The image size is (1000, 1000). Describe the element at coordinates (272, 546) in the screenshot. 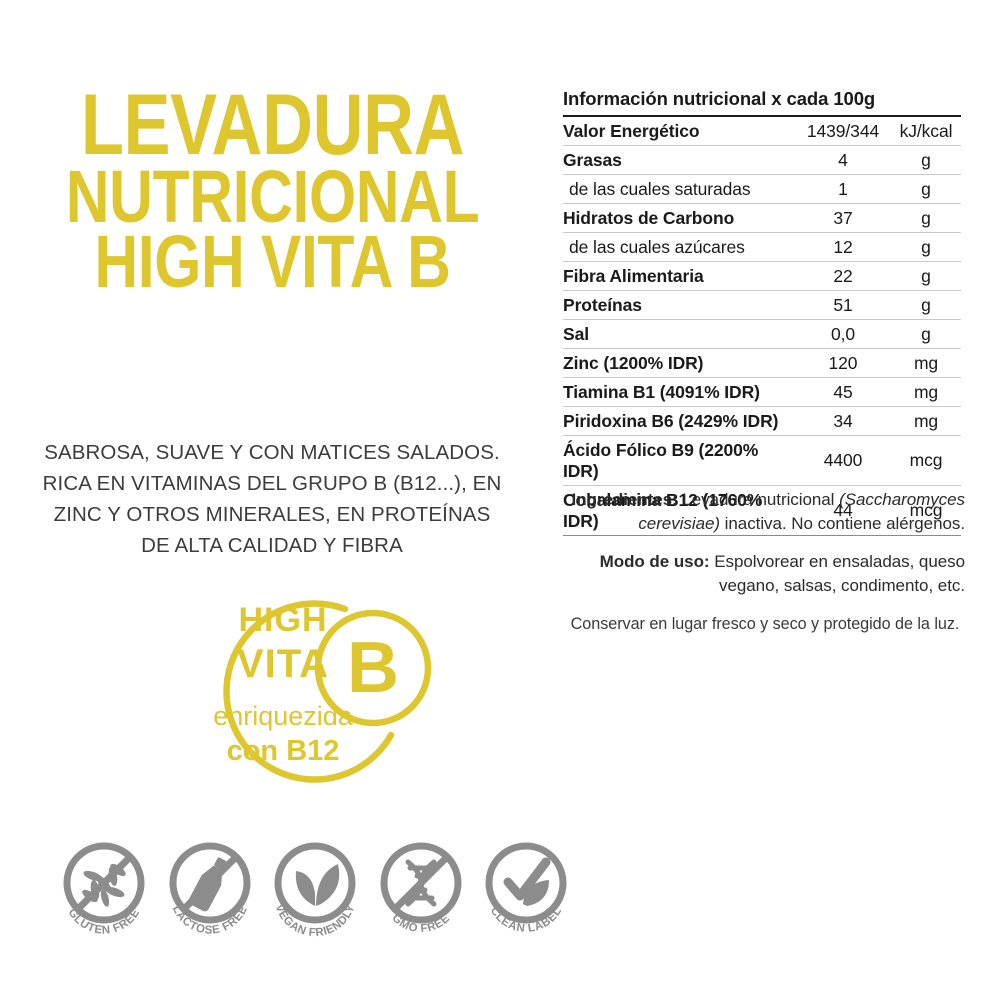

I see `description-line-4: DE ALTA CALIDAD Y FIBRA` at that location.